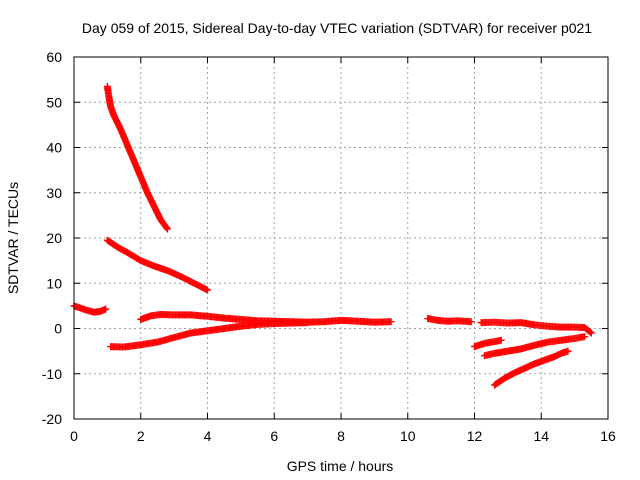 The height and width of the screenshot is (480, 640). What do you see at coordinates (541, 436) in the screenshot?
I see `x-tick-label: 14` at bounding box center [541, 436].